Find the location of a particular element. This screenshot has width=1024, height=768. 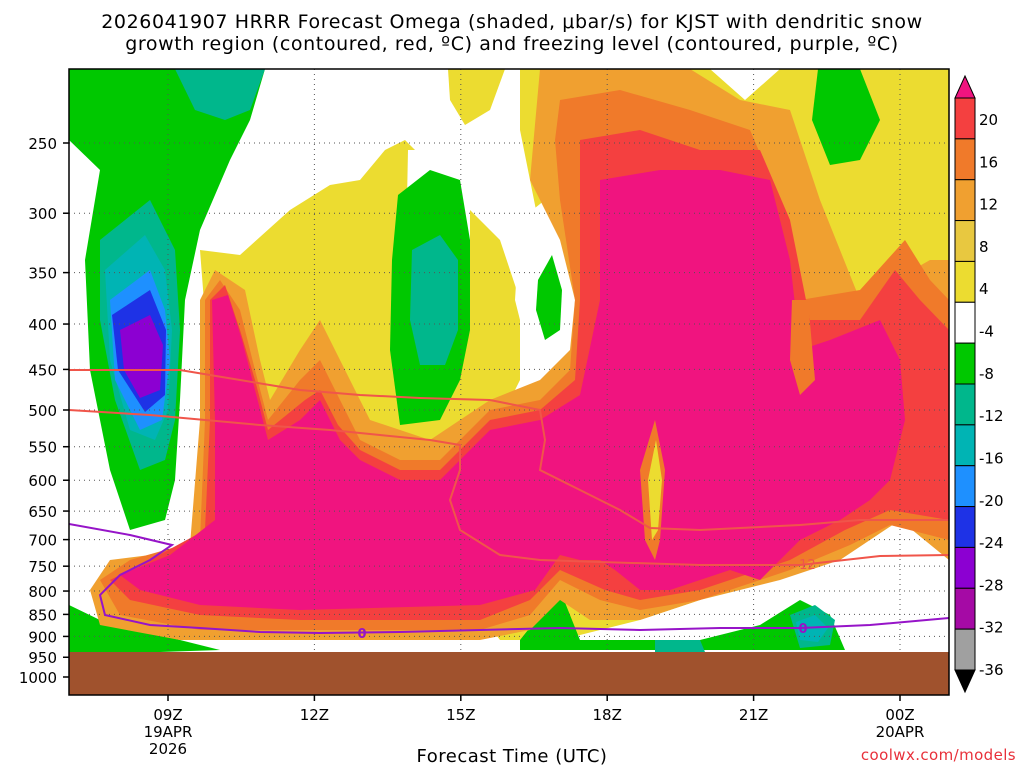

y-tick-label-850: 850 is located at coordinates (42, 615).